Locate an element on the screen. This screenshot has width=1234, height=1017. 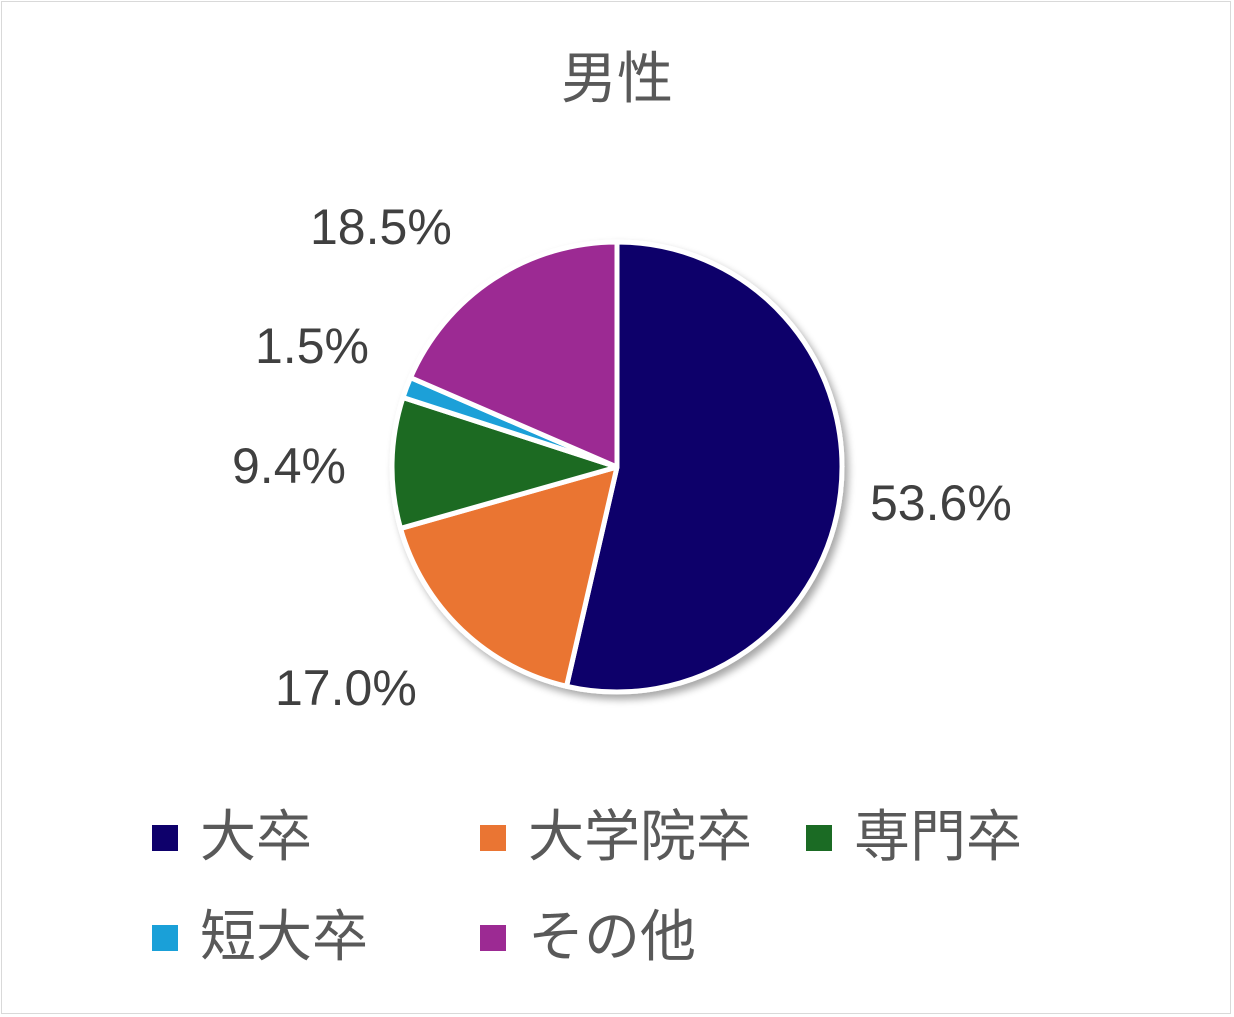
legend-label: 大卒 is located at coordinates (256, 837).